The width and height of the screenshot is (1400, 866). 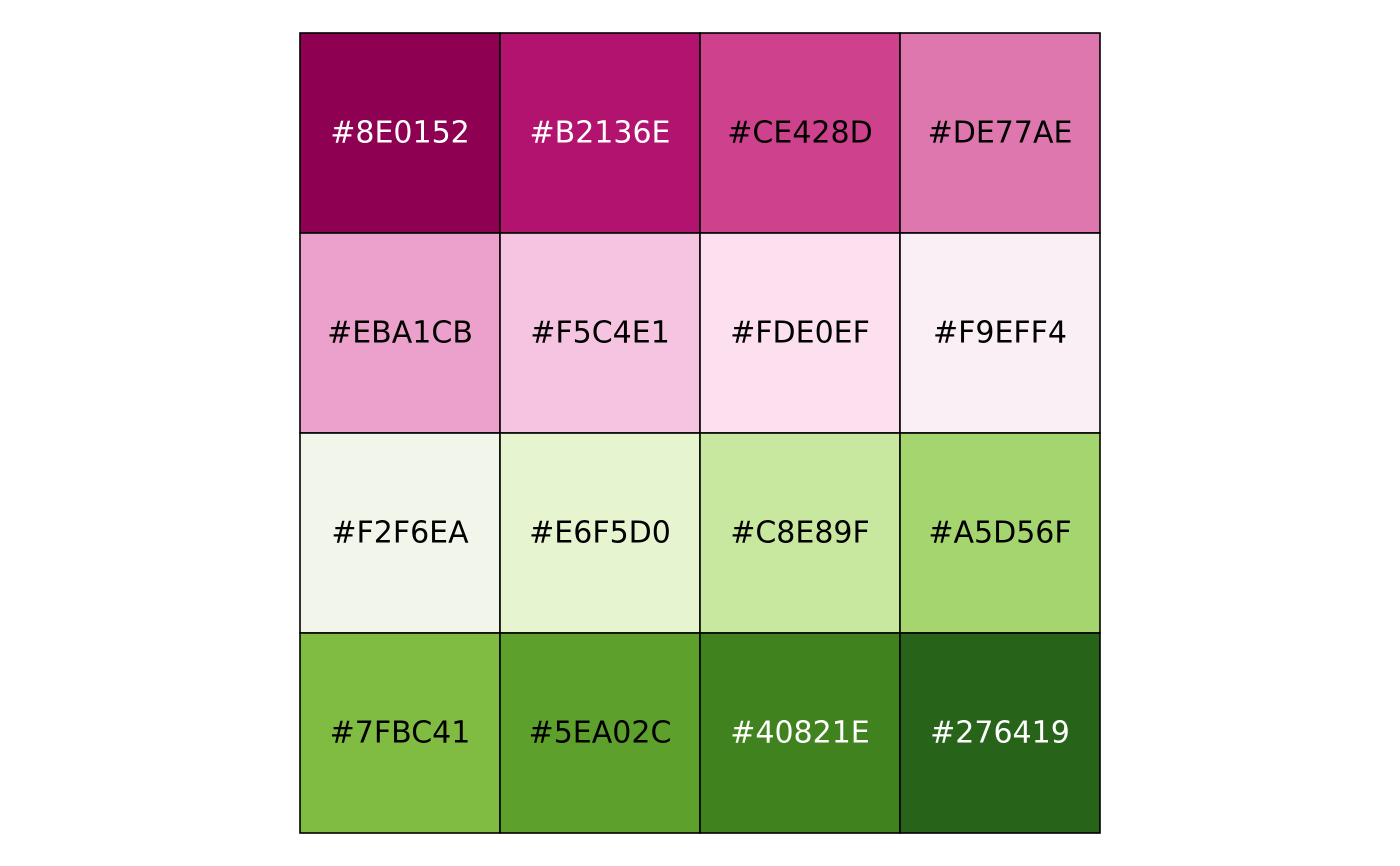 I want to click on color-swatch-label: #DE77AE, so click(x=1000, y=133).